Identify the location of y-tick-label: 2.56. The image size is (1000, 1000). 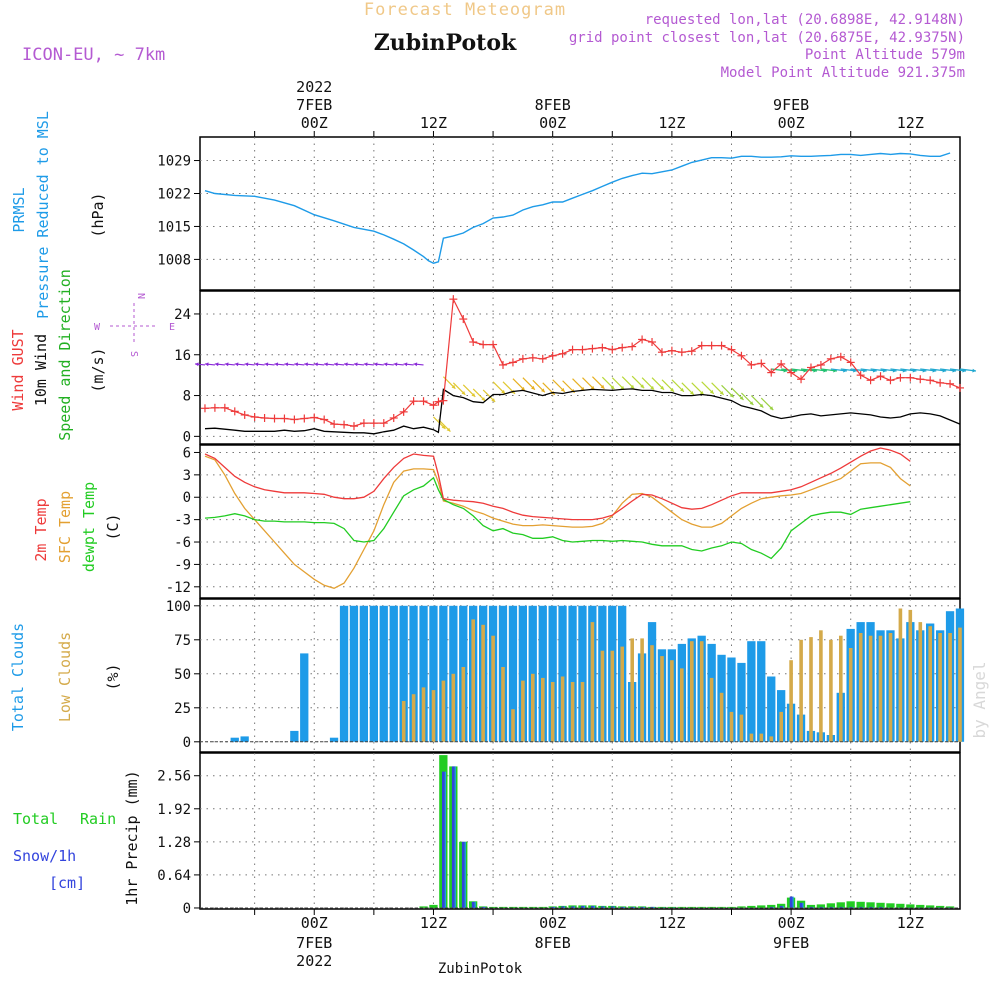
(174, 777).